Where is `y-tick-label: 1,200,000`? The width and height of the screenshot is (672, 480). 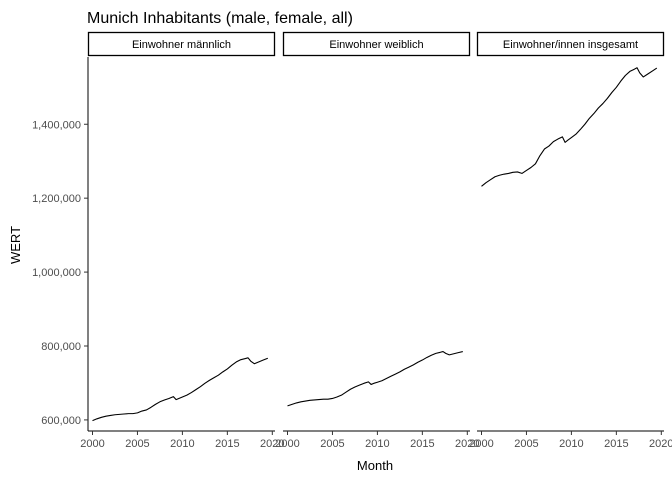 y-tick-label: 1,200,000 is located at coordinates (56, 199).